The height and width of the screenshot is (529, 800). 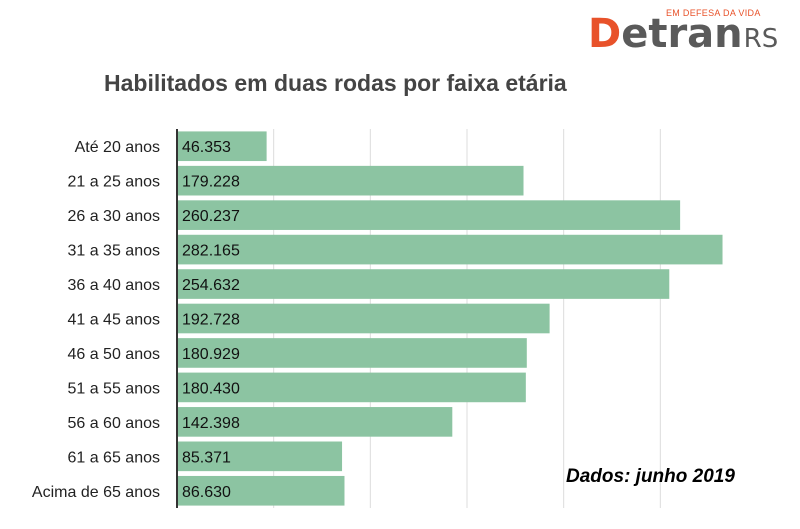 What do you see at coordinates (117, 147) in the screenshot?
I see `category-label: Até 20 anos` at bounding box center [117, 147].